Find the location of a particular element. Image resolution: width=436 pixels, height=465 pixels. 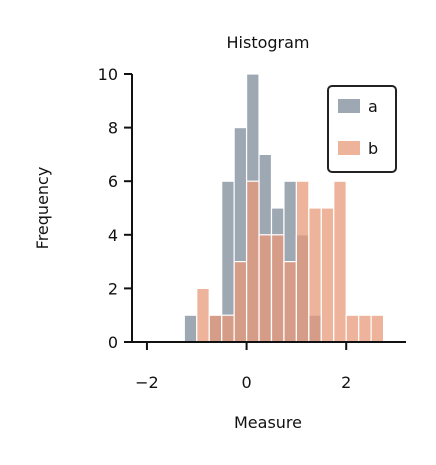

legend-label-b: b is located at coordinates (373, 148).